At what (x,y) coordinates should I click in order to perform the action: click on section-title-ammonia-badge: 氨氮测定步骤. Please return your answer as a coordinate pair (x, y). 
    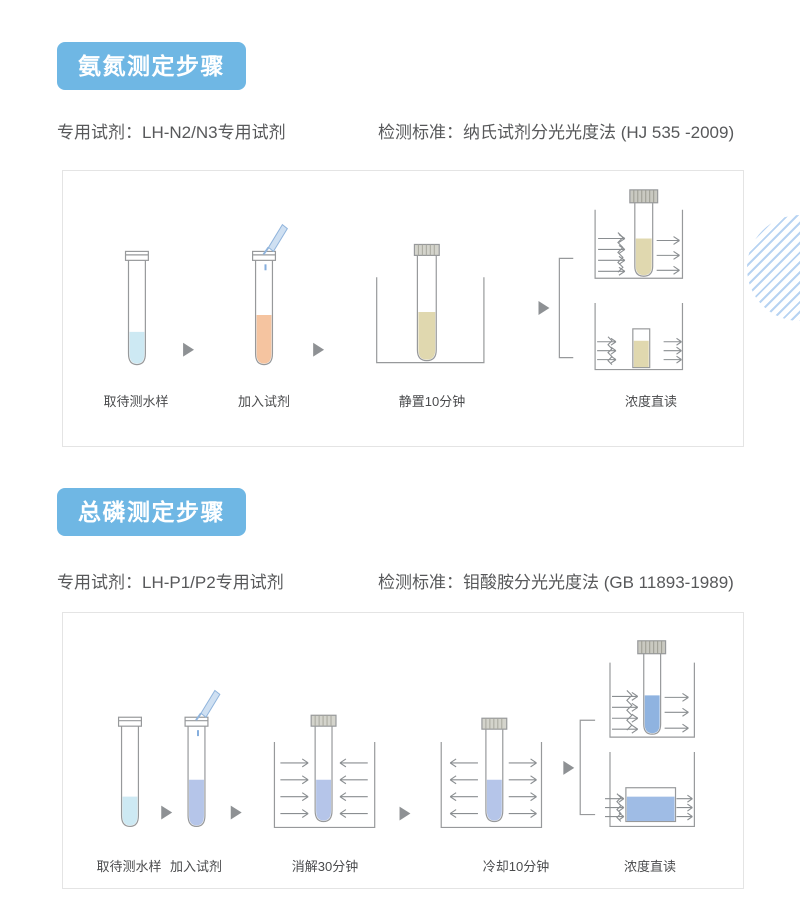
    Looking at the image, I should click on (151, 66).